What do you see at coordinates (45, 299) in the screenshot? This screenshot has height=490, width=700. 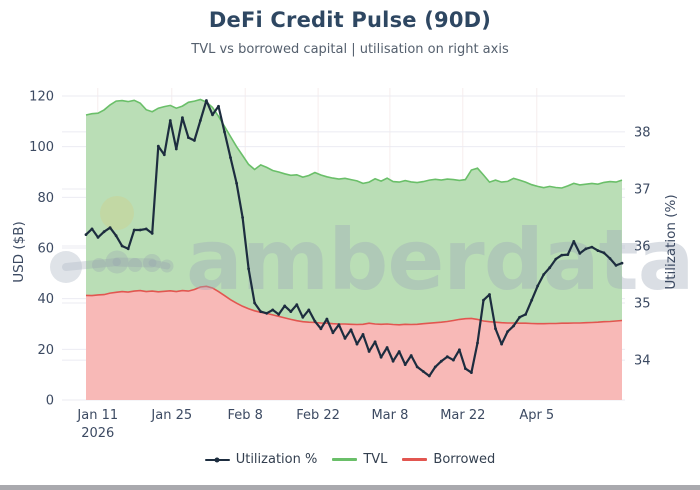 I see `left-axis-tick-label: 40` at bounding box center [45, 299].